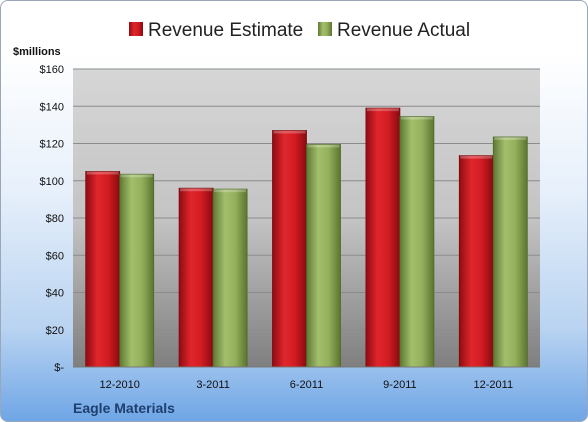 Image resolution: width=588 pixels, height=422 pixels. Describe the element at coordinates (120, 385) in the screenshot. I see `x-tick-label: 12-2010` at that location.